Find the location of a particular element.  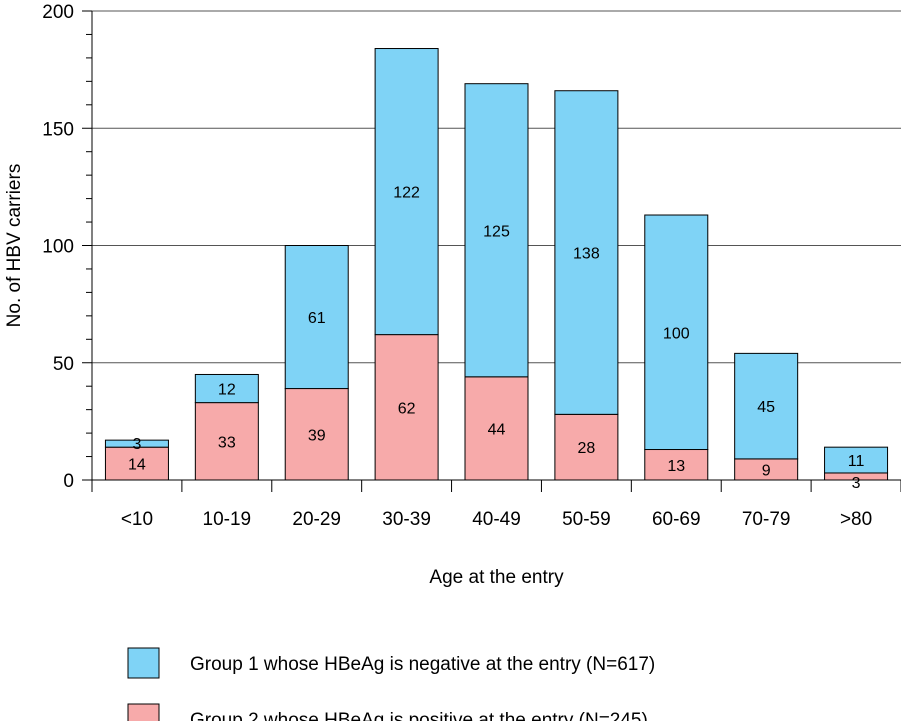

bar-label-group1-3: 122 is located at coordinates (406, 193).